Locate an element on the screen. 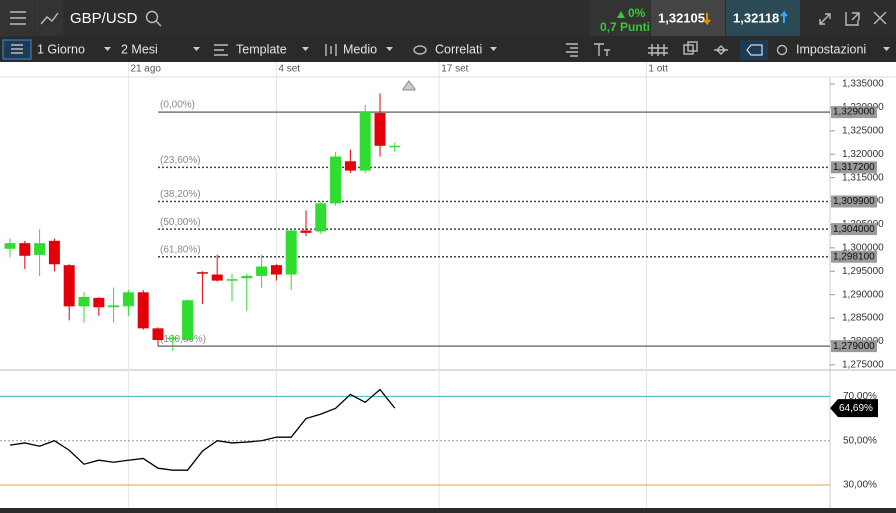 The height and width of the screenshot is (513, 896). ask-price: 1,32118 is located at coordinates (756, 17).